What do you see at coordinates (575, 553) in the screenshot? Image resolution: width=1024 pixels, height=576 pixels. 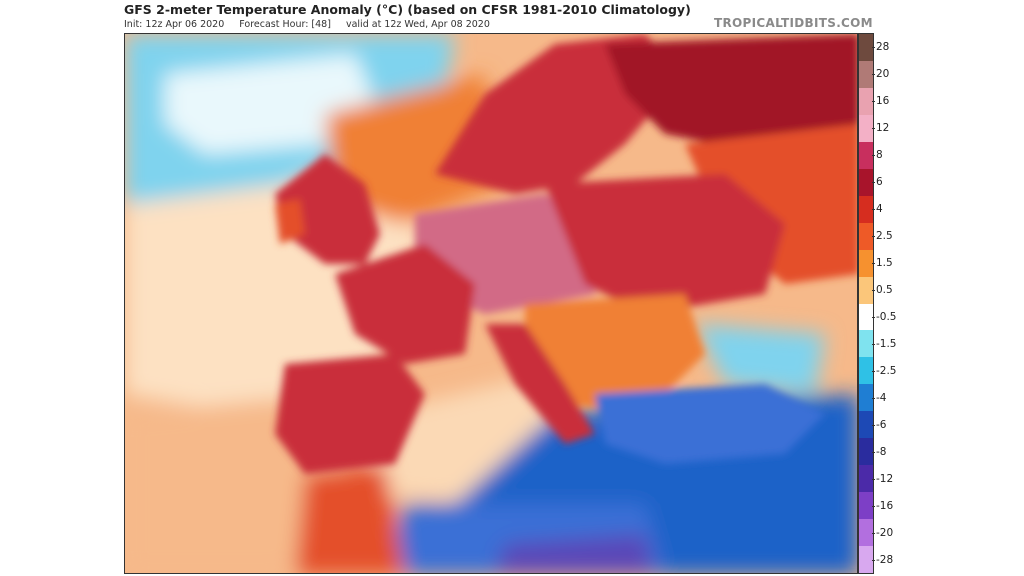 I see `north-africa-purple` at bounding box center [575, 553].